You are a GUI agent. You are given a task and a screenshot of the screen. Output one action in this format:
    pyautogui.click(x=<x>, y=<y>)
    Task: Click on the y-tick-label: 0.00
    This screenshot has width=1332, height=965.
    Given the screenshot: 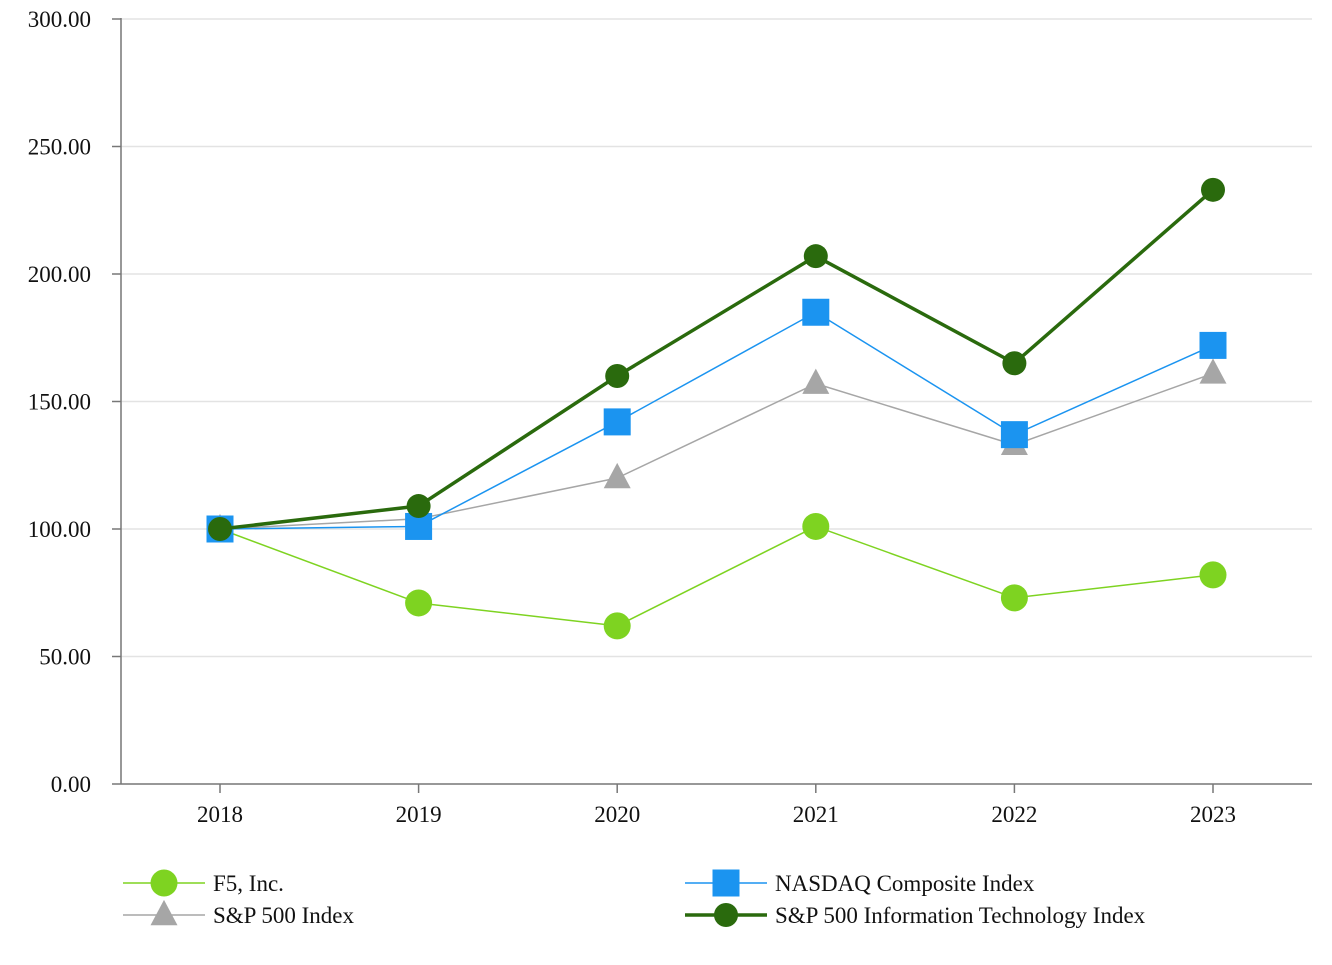 What is the action you would take?
    pyautogui.click(x=71, y=784)
    